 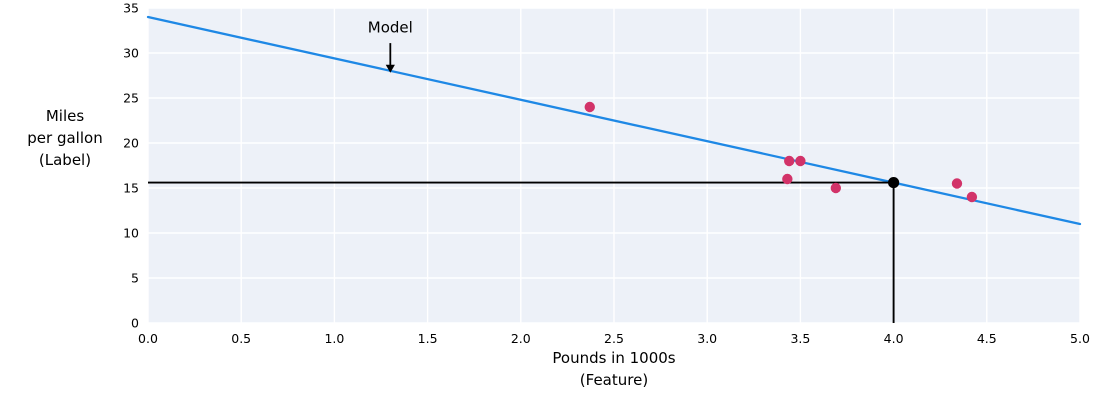 What do you see at coordinates (614, 369) in the screenshot?
I see `x-axis-label: Pounds in 1000s (Feature)` at bounding box center [614, 369].